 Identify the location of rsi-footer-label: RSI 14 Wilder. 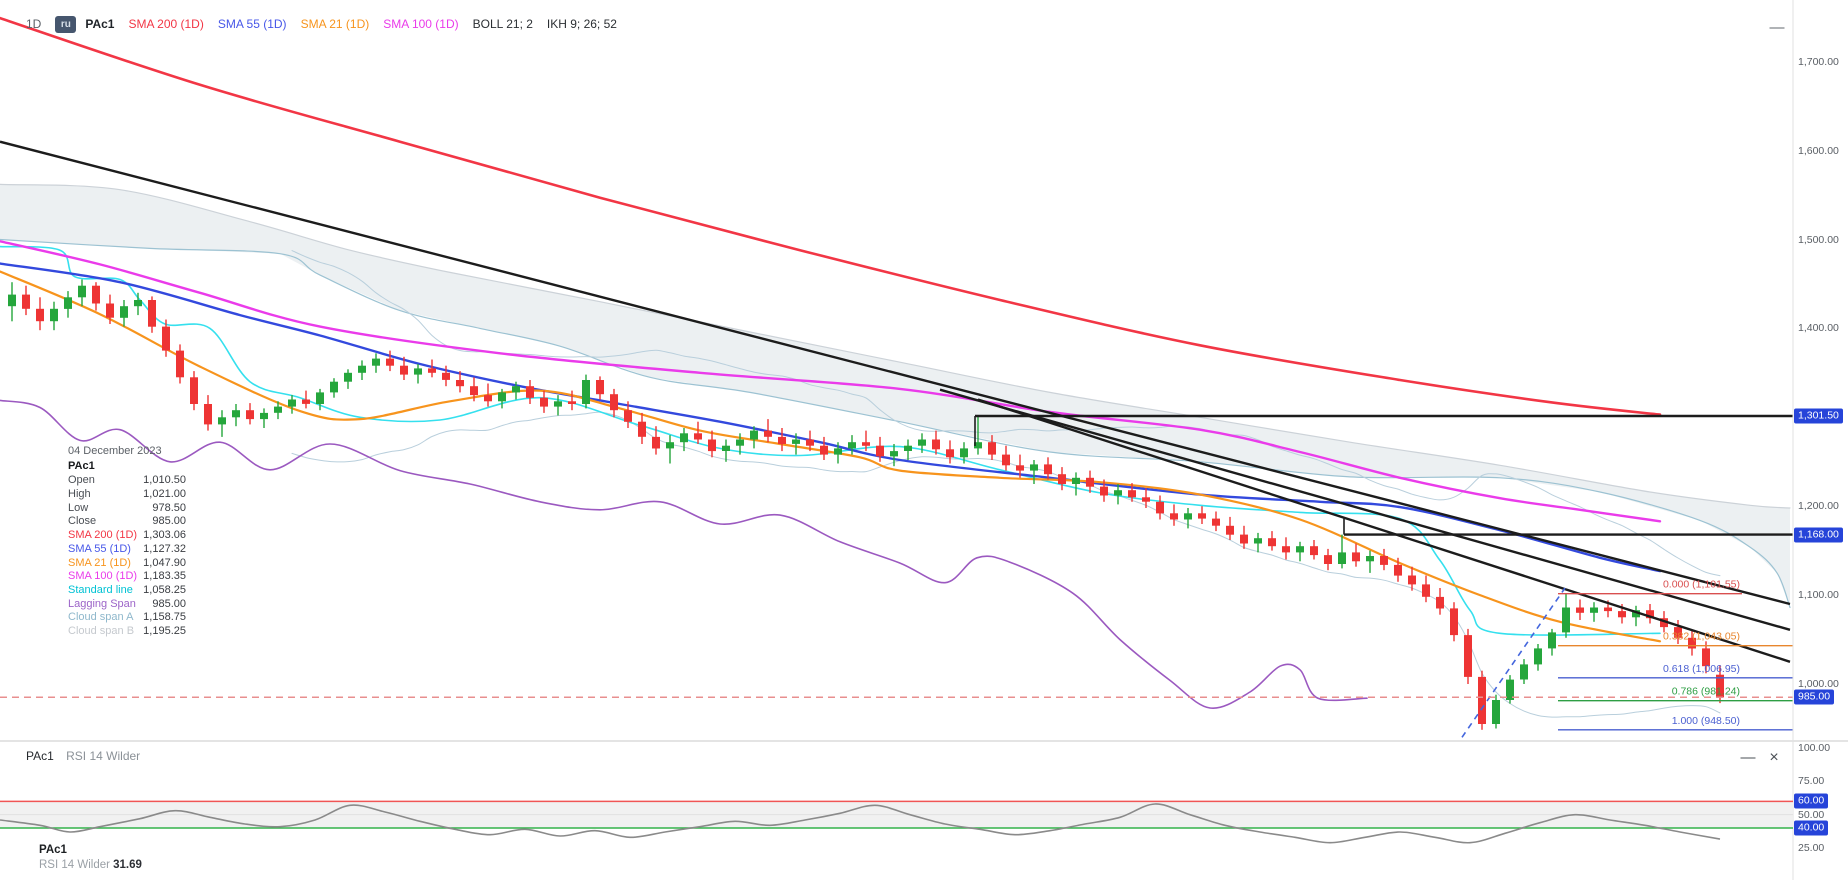
(74, 865).